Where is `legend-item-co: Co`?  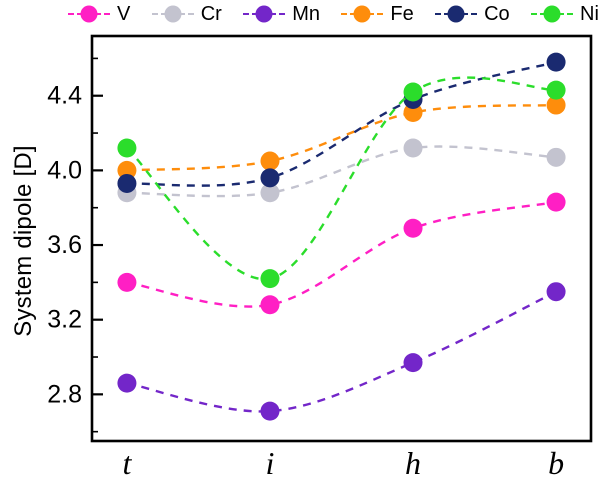 legend-item-co: Co is located at coordinates (472, 14).